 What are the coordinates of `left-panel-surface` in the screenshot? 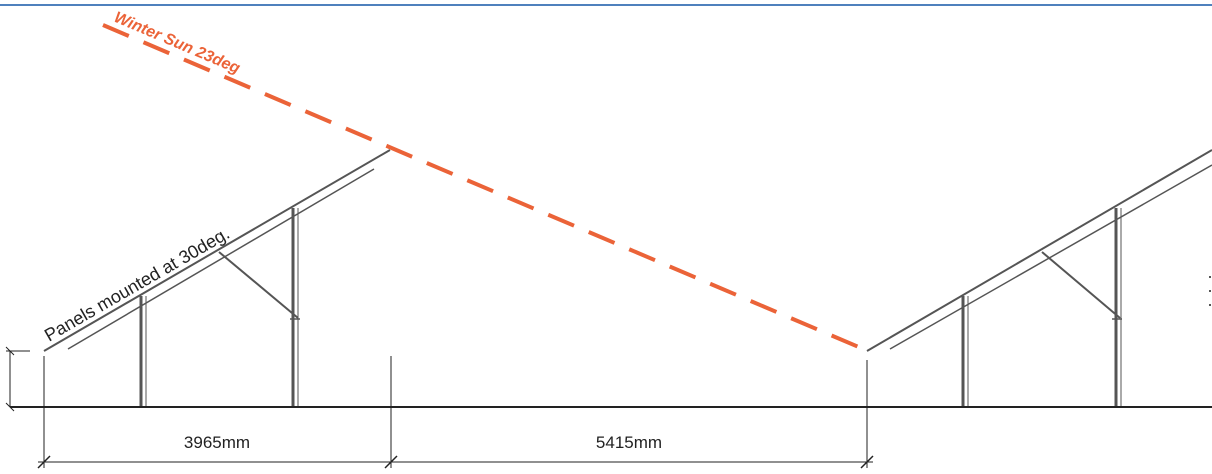 It's located at (217, 250).